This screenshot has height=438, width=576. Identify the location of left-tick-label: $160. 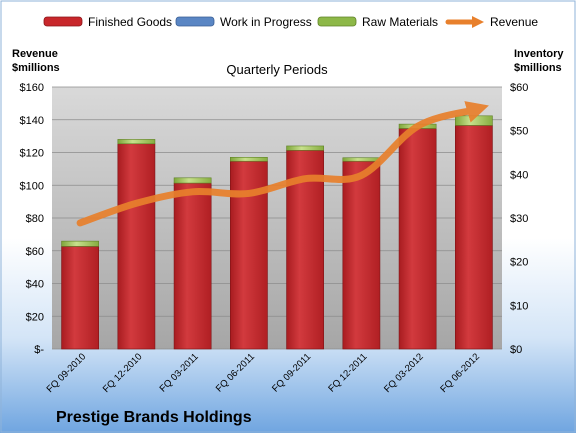
(32, 88).